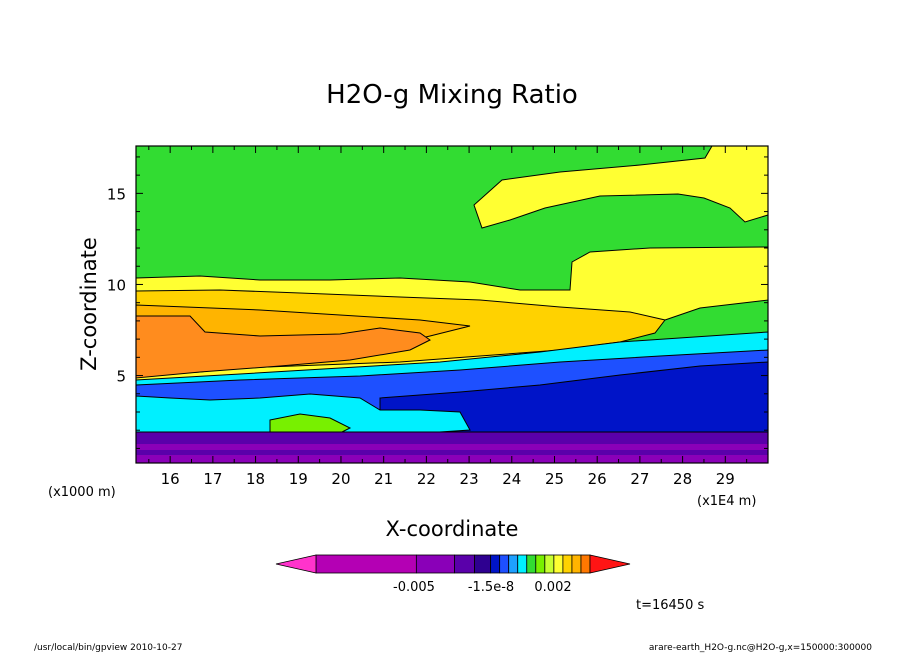  What do you see at coordinates (552, 587) in the screenshot?
I see `colorbar-tick-label: 0.002` at bounding box center [552, 587].